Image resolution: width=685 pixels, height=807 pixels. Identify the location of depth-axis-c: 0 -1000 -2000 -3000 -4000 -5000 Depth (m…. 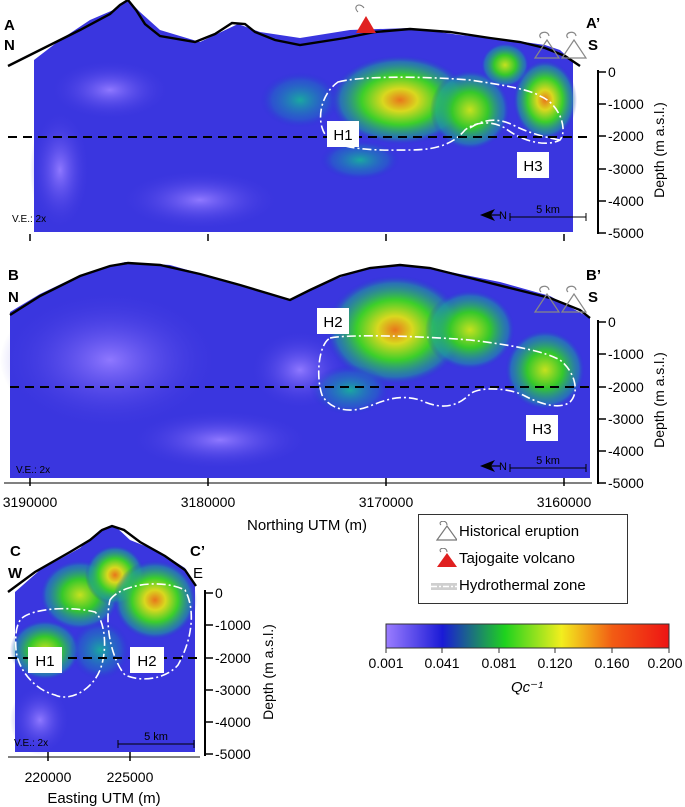
(240, 673).